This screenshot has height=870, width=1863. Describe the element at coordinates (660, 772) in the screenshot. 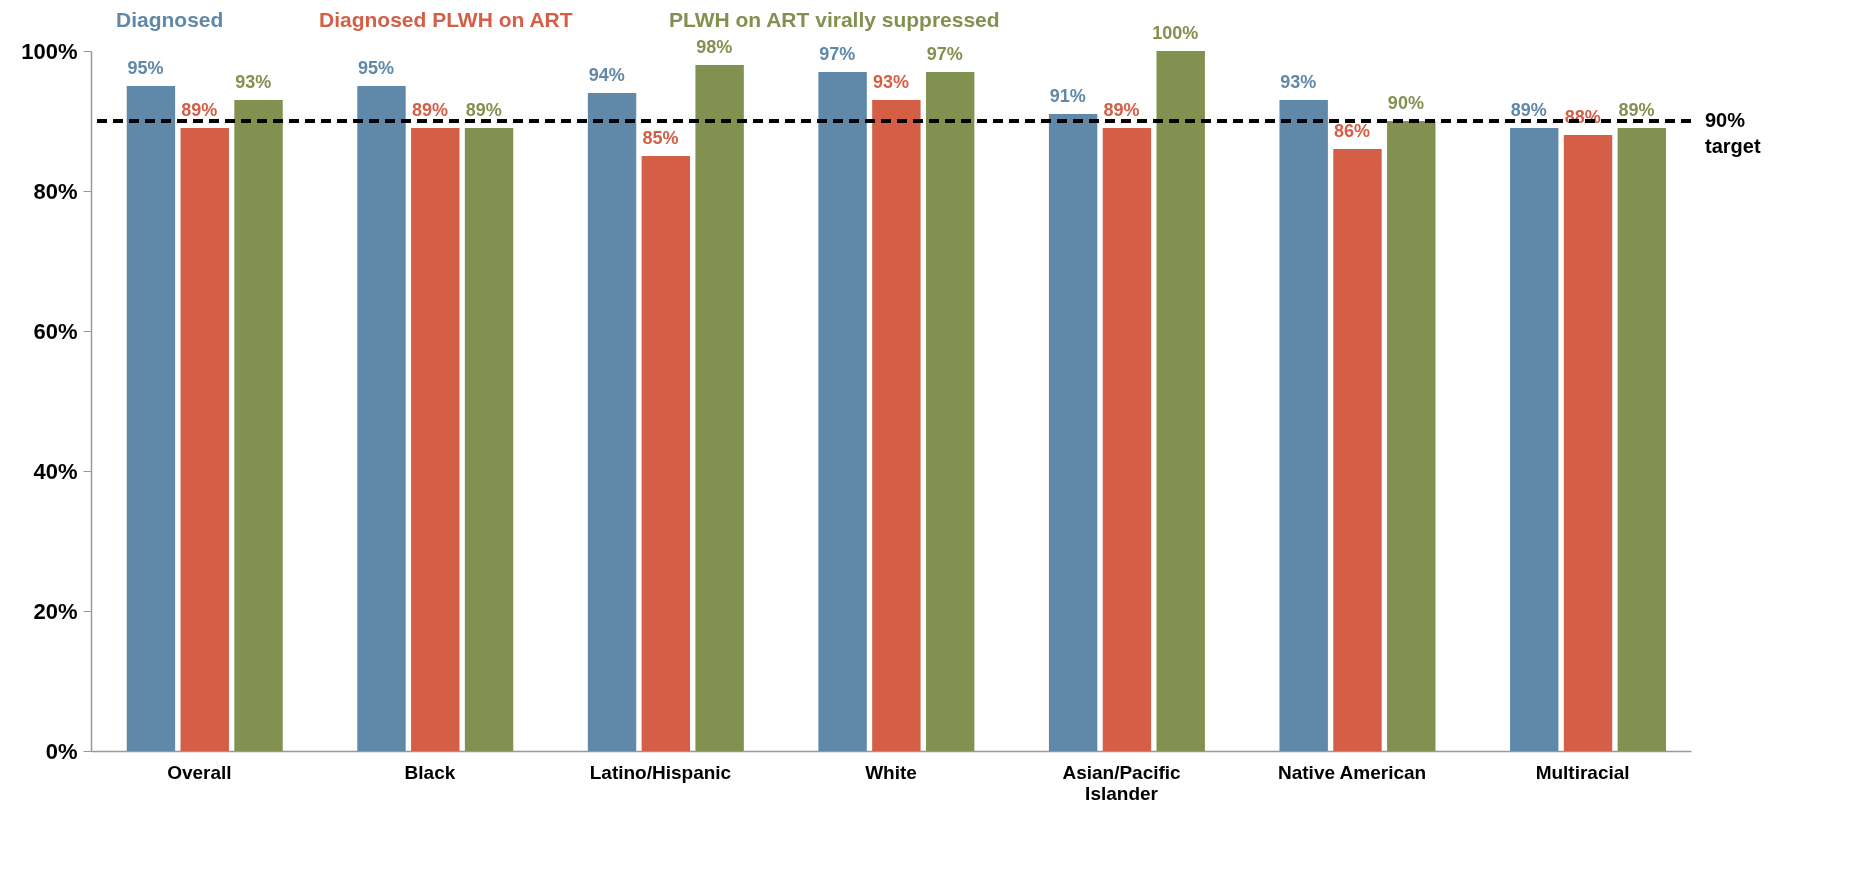

I see `x-tick-label: Latino/Hispanic` at that location.